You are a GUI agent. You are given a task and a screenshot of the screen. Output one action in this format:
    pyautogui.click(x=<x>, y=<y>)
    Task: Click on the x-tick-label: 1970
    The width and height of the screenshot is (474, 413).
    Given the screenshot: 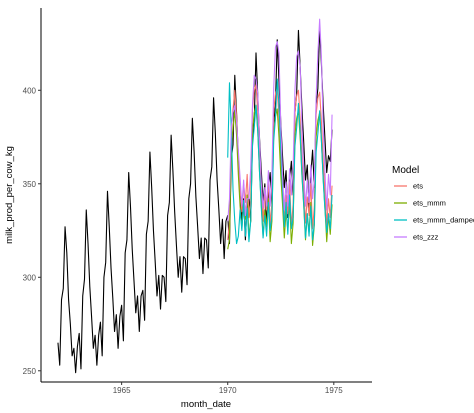 What is the action you would take?
    pyautogui.click(x=228, y=390)
    